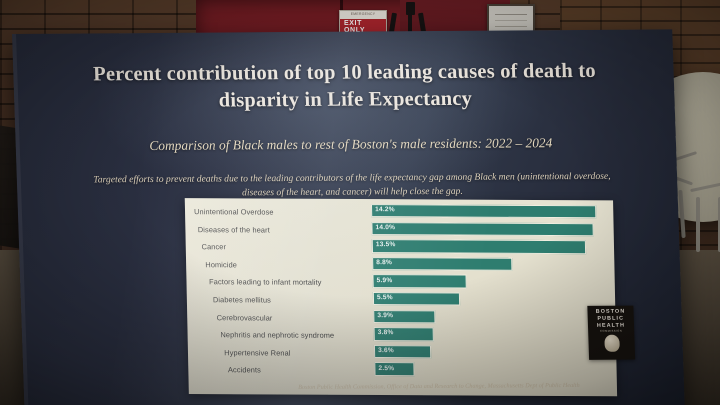 Image resolution: width=720 pixels, height=405 pixels. I want to click on bar-chart-row: Cerebrovascular 3.9%, so click(401, 318).